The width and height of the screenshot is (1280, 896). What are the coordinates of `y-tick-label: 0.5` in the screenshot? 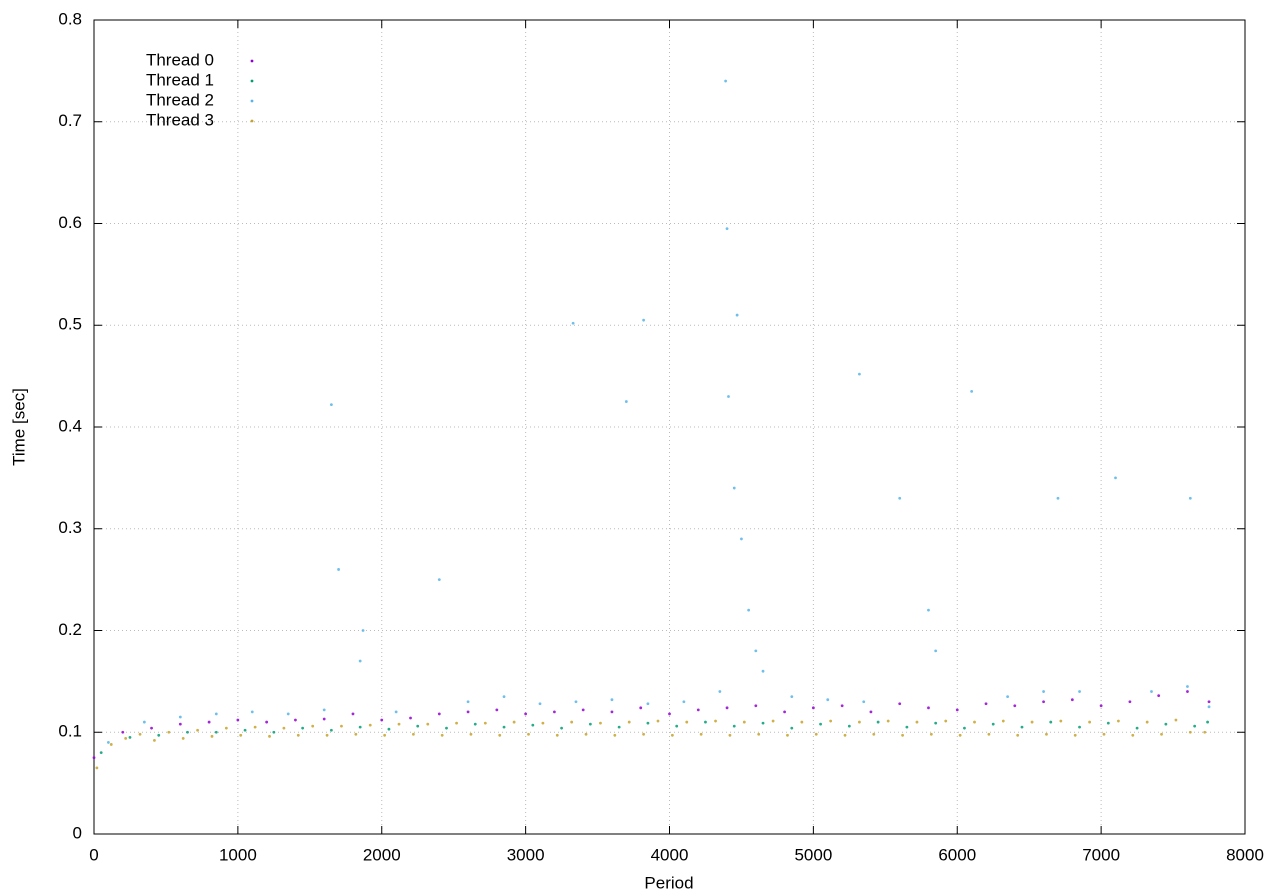 It's located at (70, 324).